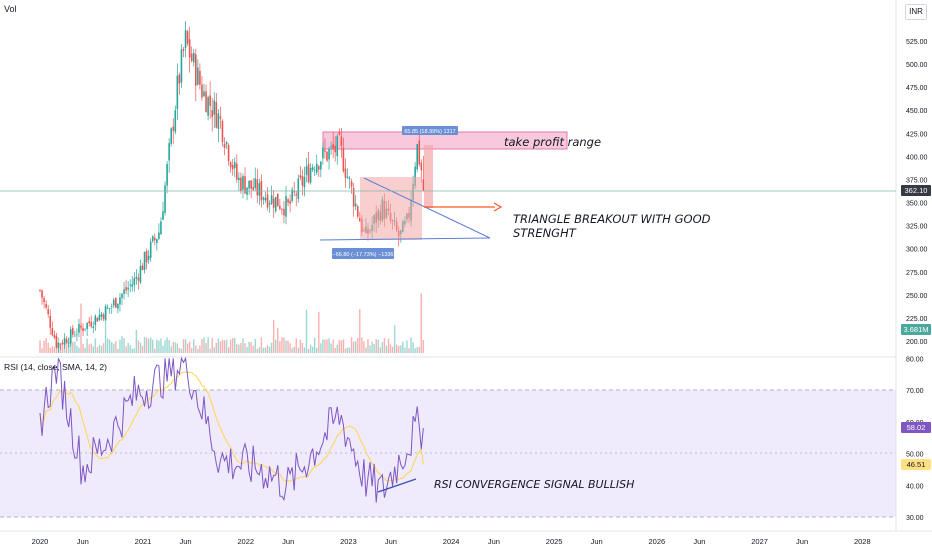 The height and width of the screenshot is (550, 932). Describe the element at coordinates (915, 359) in the screenshot. I see `rsi-tick-label: 80.00` at that location.